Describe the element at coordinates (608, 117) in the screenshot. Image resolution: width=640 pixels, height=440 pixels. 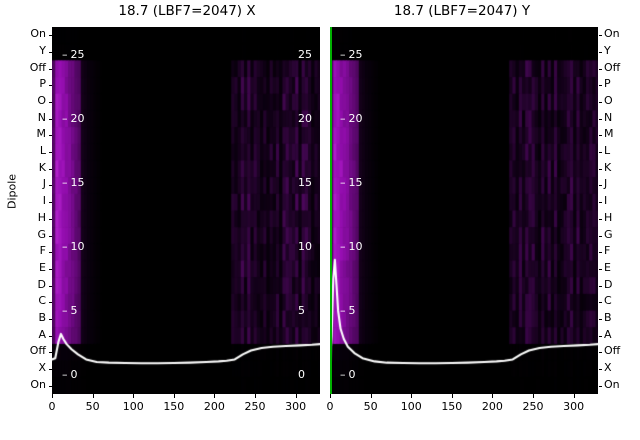
I see `dipole-label-right-5: N` at that location.